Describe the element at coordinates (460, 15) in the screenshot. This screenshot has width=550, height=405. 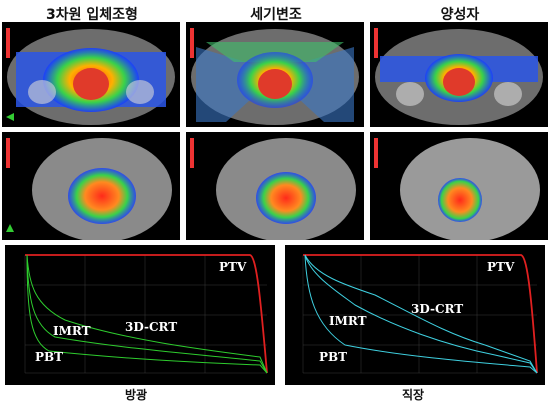
I see `title-proton: 양성자` at that location.